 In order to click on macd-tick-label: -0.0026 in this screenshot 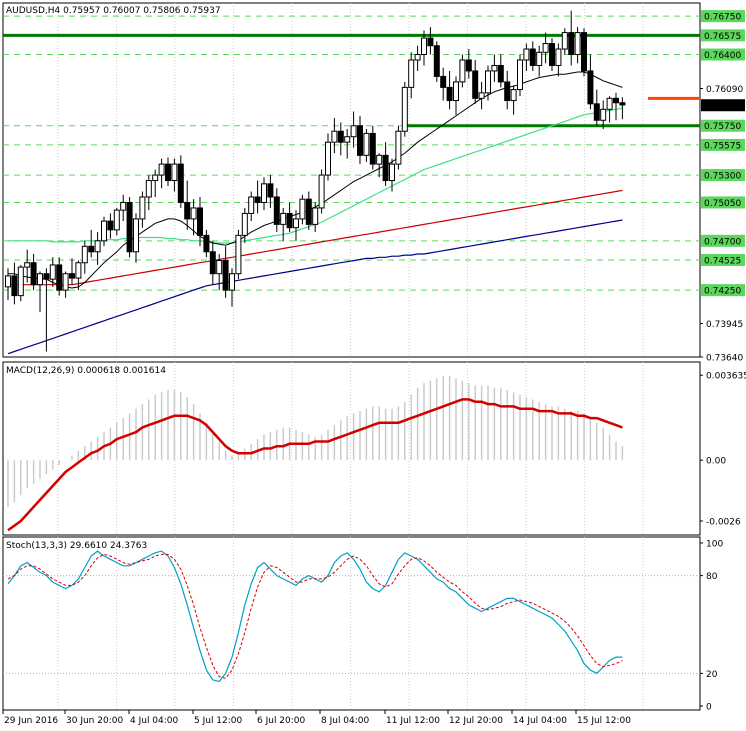, I will do `click(723, 522)`.